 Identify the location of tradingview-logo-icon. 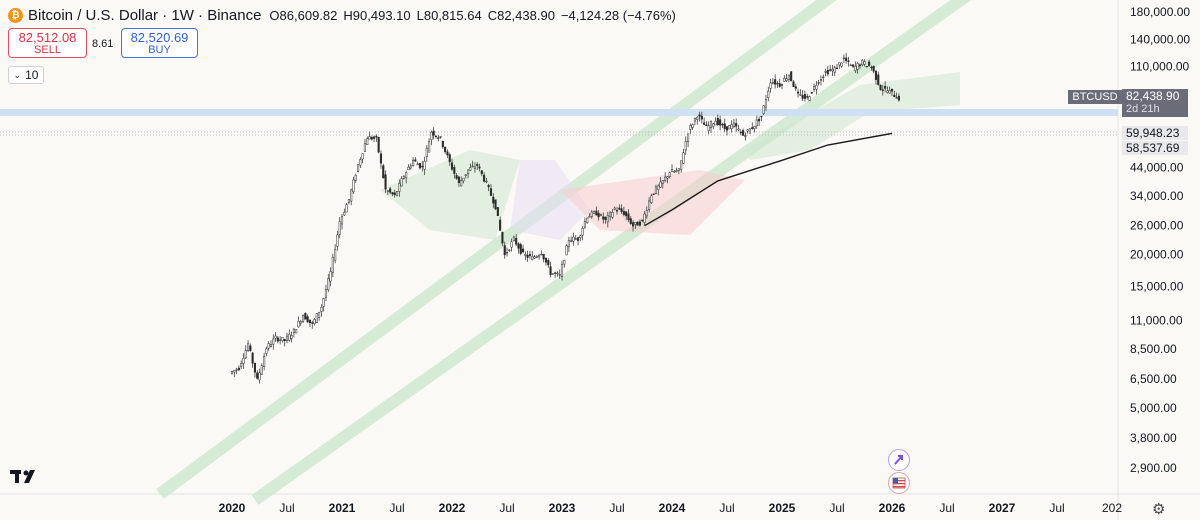
(25, 476).